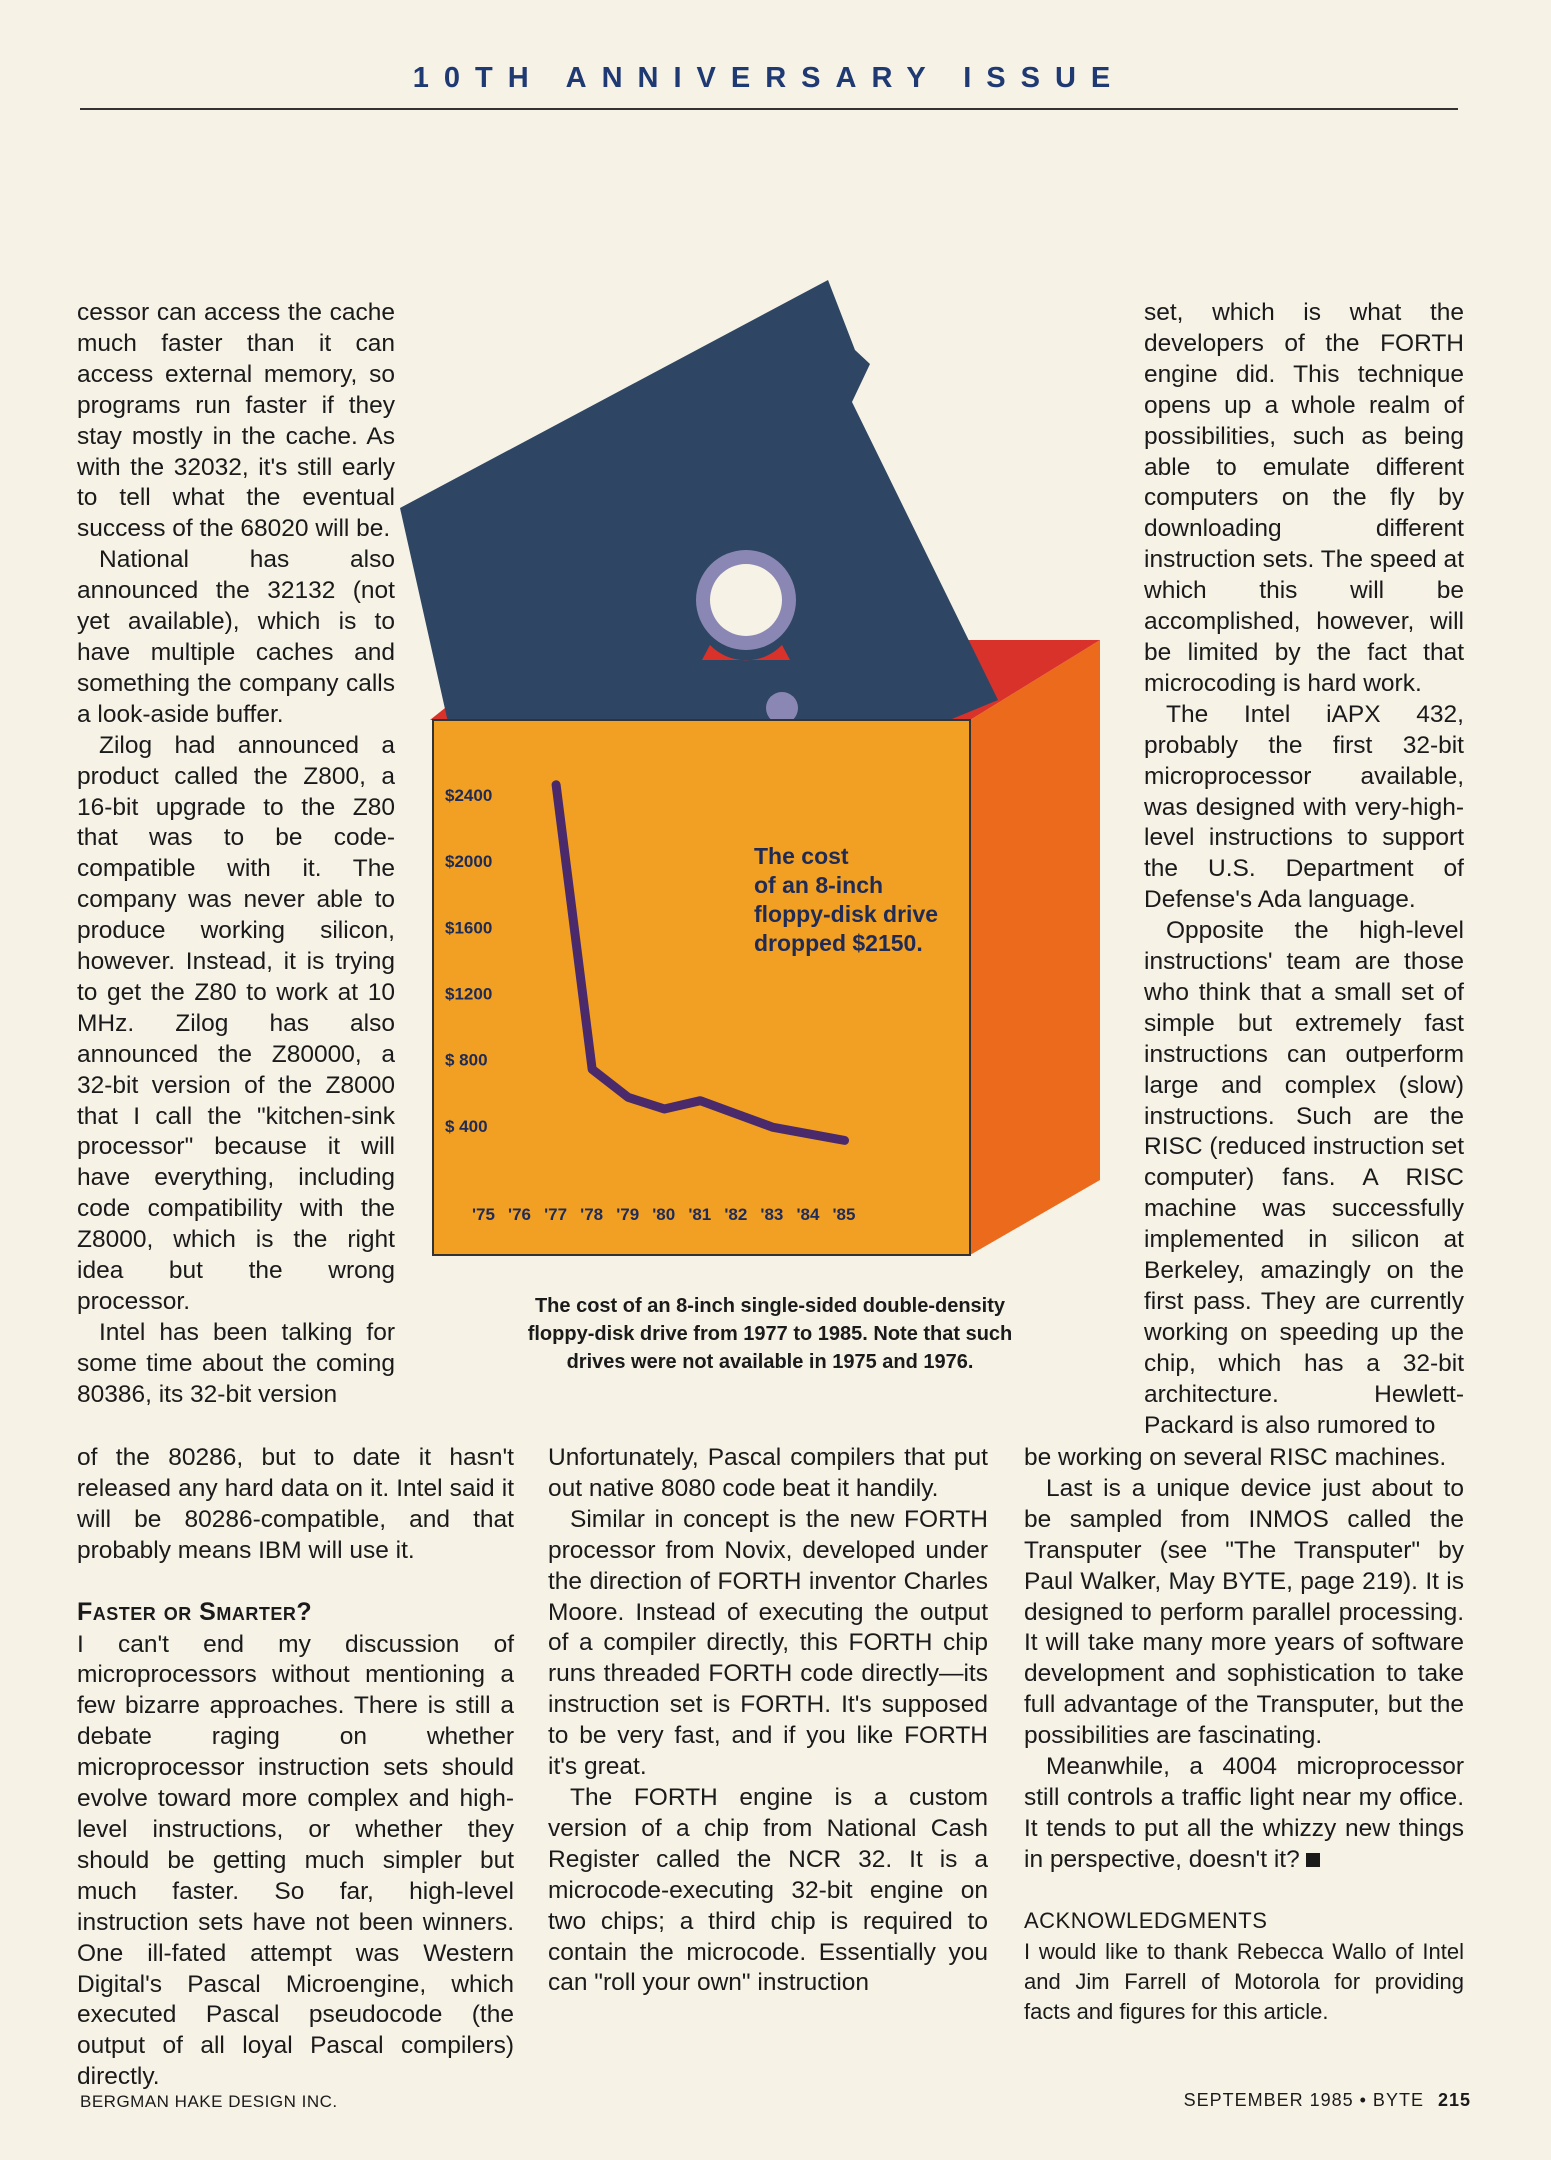 The width and height of the screenshot is (1551, 2160). Describe the element at coordinates (209, 2101) in the screenshot. I see `footer-credit: BERGMAN HAKE DESIGN INC.` at that location.